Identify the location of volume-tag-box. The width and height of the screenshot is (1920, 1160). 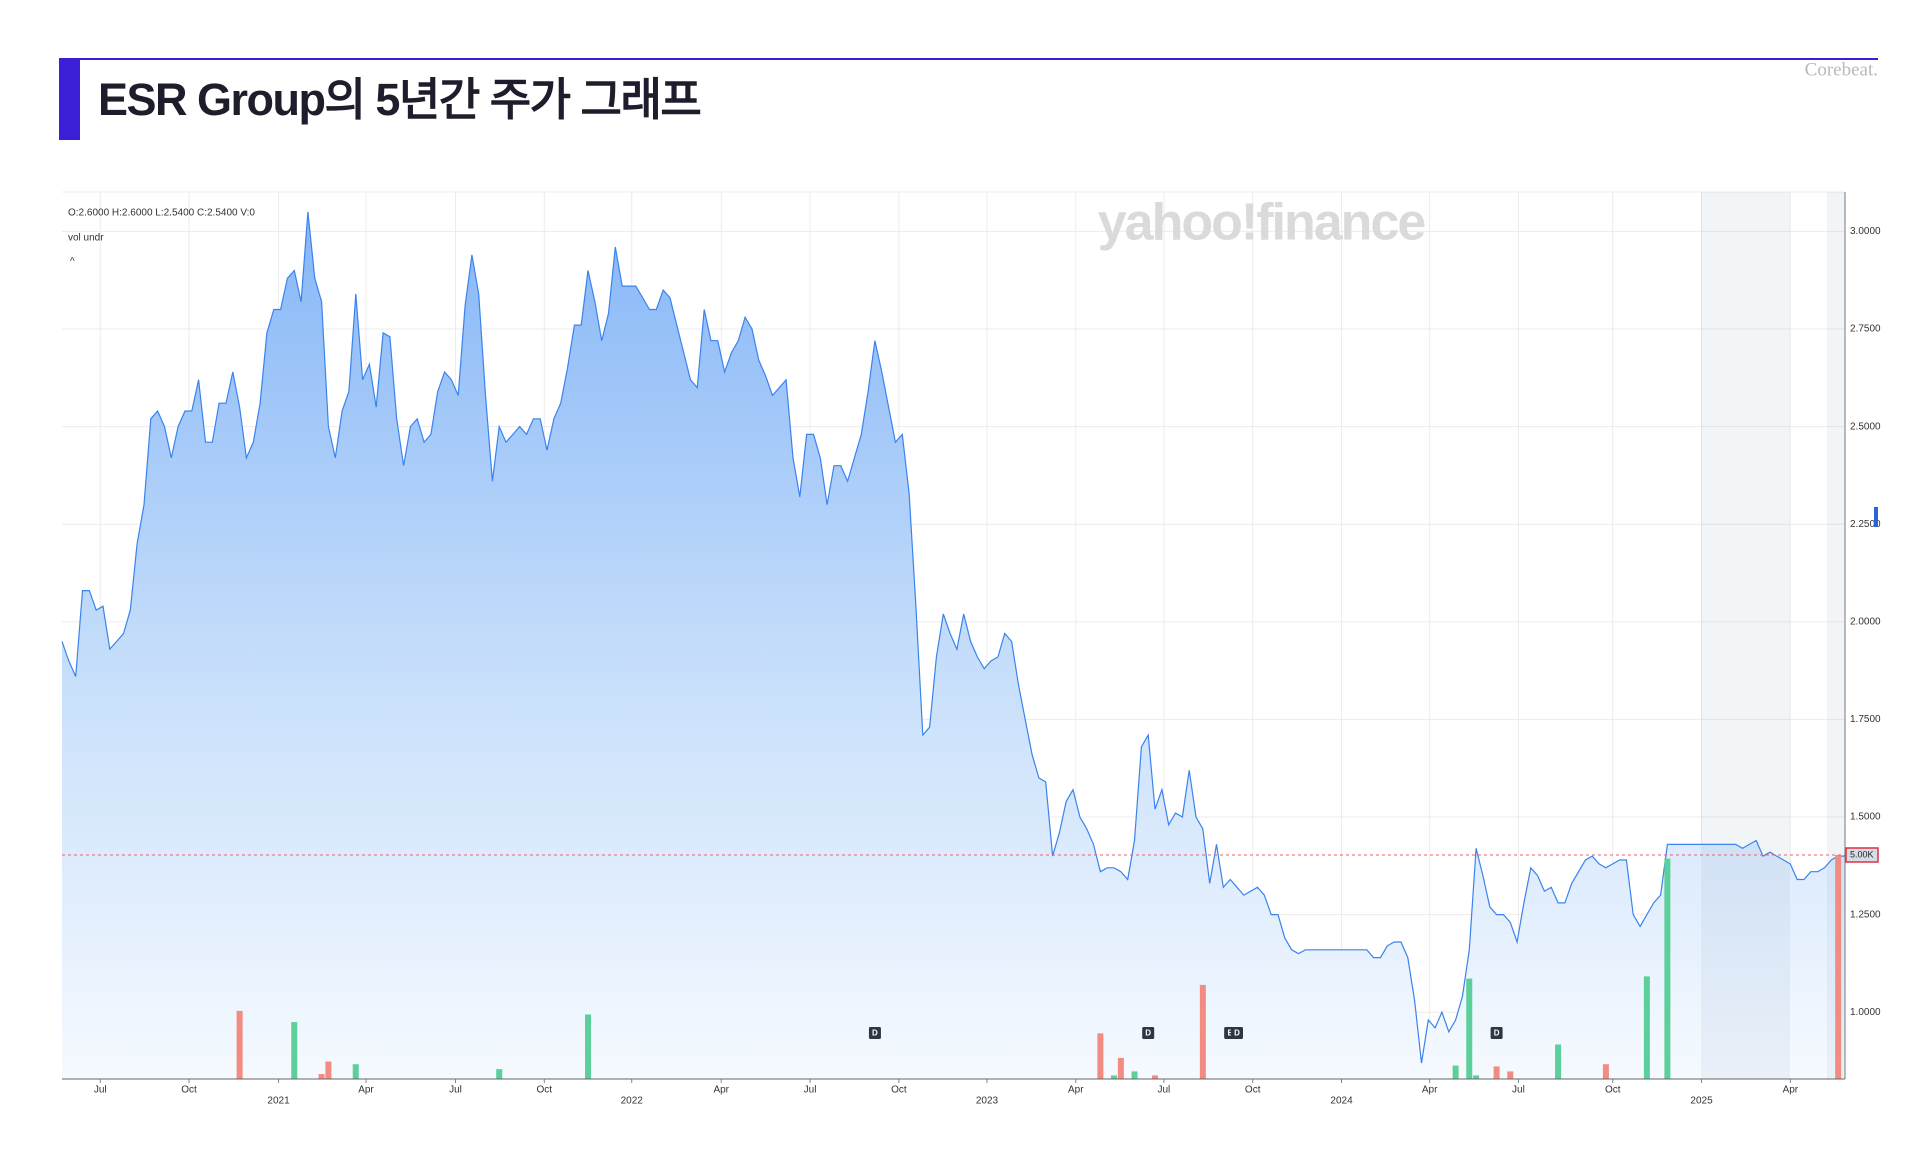
(1862, 855).